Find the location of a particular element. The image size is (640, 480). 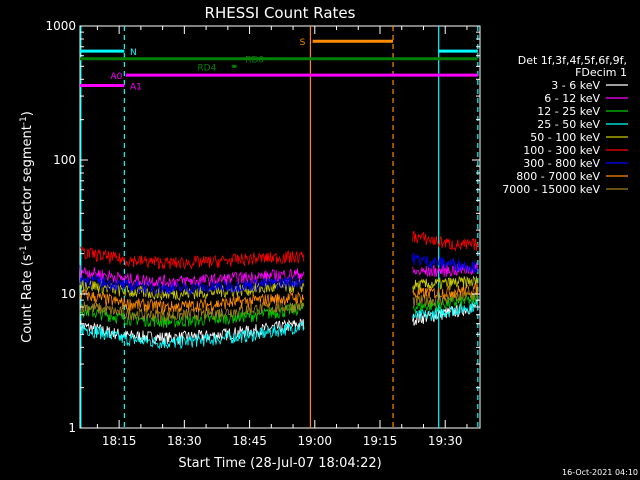

x-tick-label: 19:15 is located at coordinates (380, 441).